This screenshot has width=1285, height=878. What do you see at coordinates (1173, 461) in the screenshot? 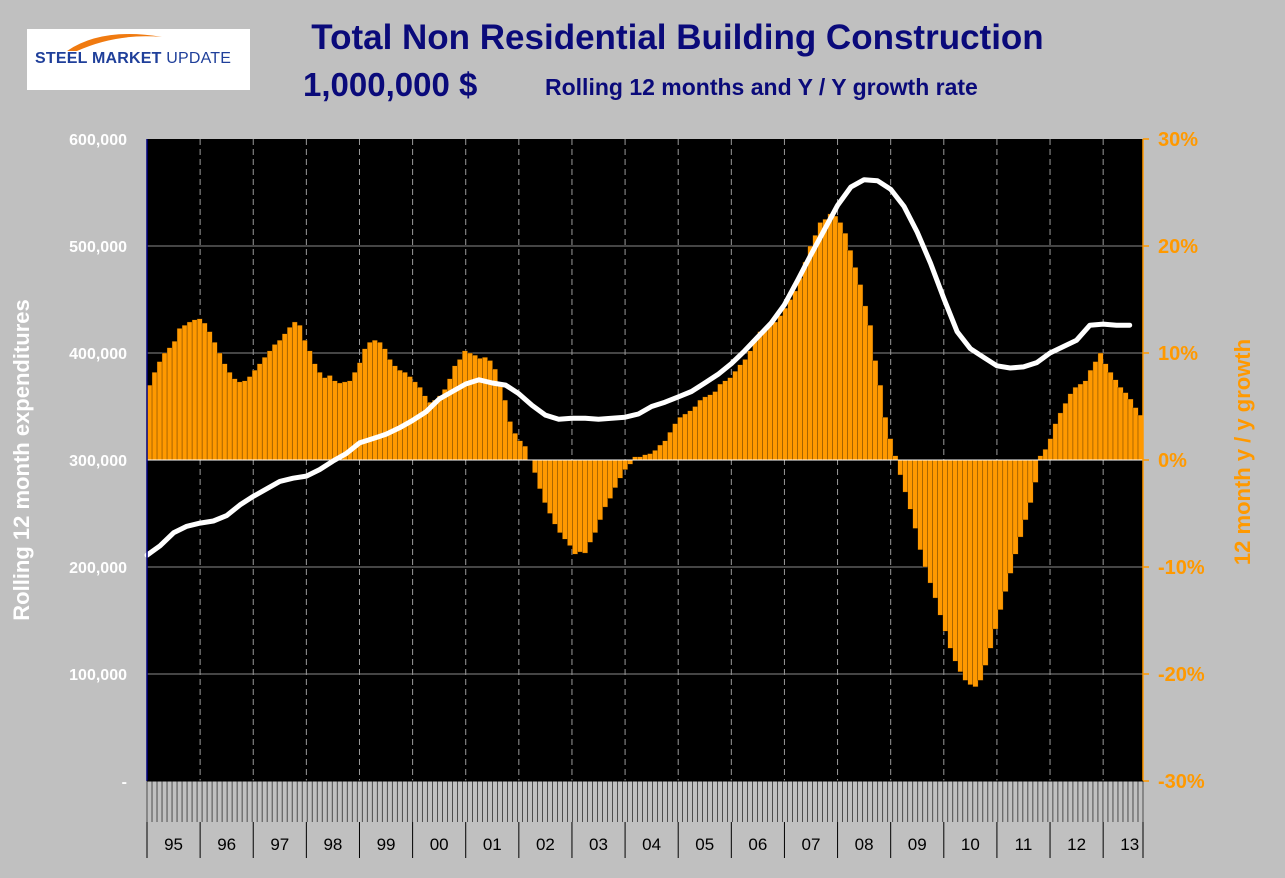
I see `right-axis: -30% -20% -10% 0% 10% 20% 30%` at bounding box center [1173, 461].